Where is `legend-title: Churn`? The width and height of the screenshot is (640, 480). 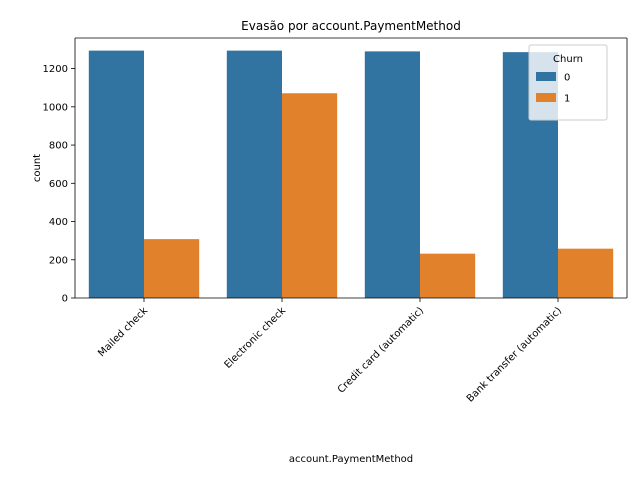
legend-title: Churn is located at coordinates (568, 59).